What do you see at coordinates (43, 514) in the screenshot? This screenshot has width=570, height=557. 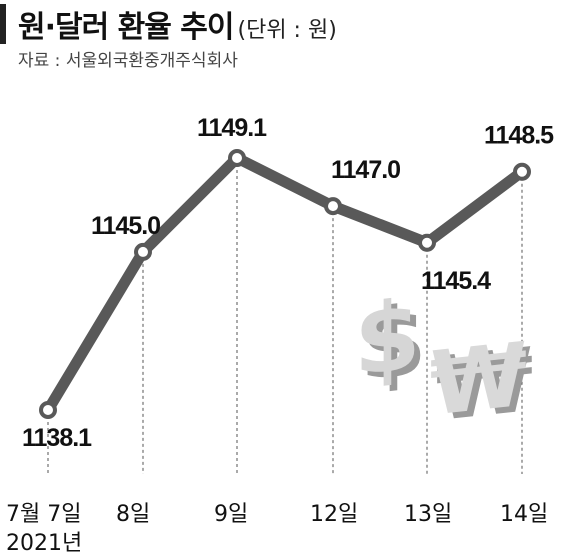 I see `x-tick-0: 7월 7일` at bounding box center [43, 514].